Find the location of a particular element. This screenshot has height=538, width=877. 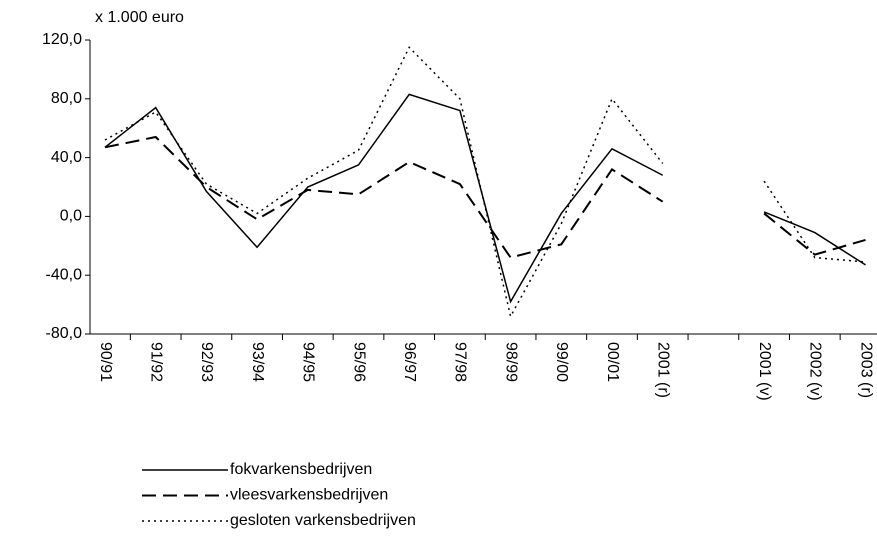

x-tick-label: 99/00 is located at coordinates (561, 362).